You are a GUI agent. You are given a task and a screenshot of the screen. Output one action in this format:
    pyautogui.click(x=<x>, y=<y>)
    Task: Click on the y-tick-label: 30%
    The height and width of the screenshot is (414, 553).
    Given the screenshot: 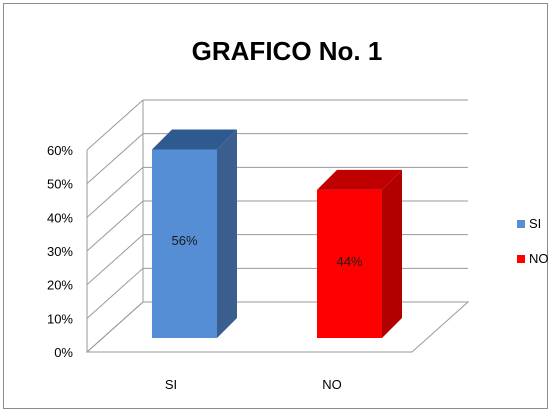 What is the action you would take?
    pyautogui.click(x=60, y=251)
    